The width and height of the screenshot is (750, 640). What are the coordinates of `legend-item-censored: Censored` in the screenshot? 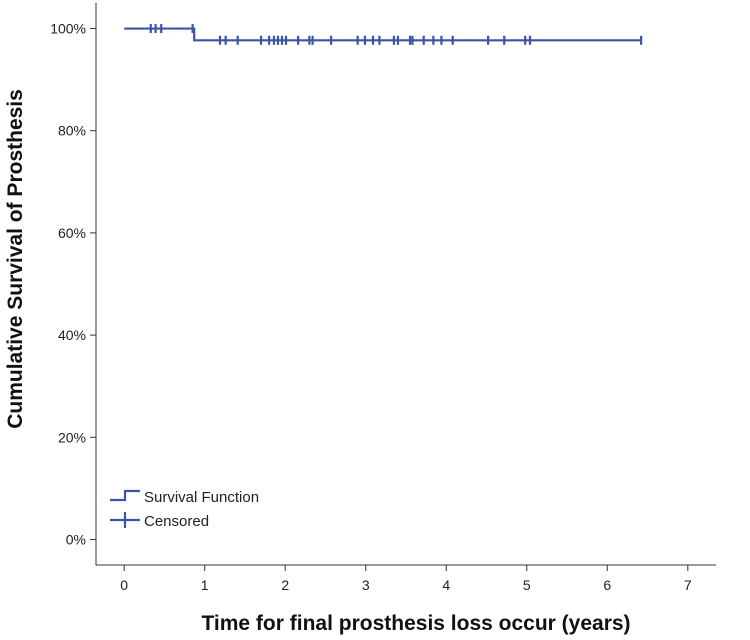 It's located at (159, 521).